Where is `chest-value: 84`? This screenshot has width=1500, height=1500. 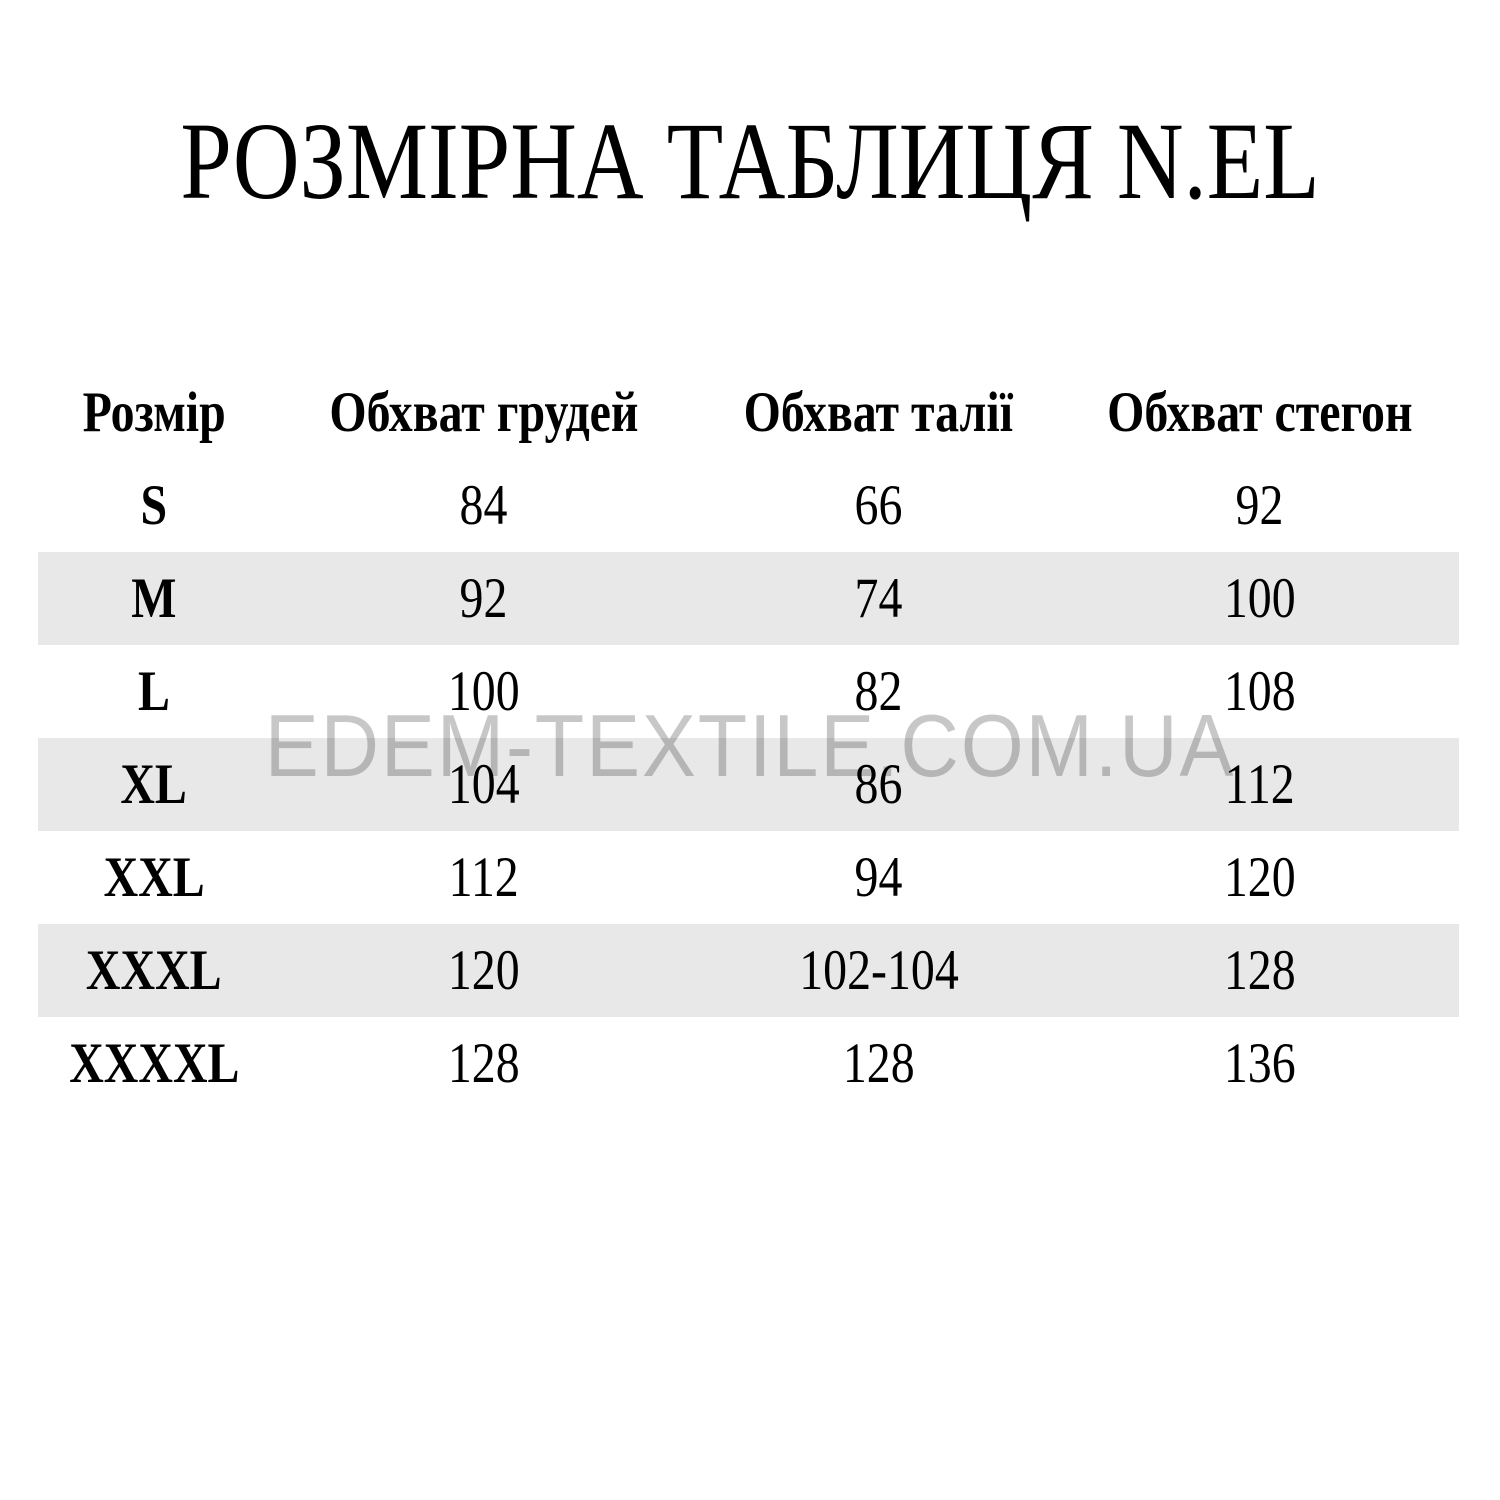 chest-value: 84 is located at coordinates (483, 505).